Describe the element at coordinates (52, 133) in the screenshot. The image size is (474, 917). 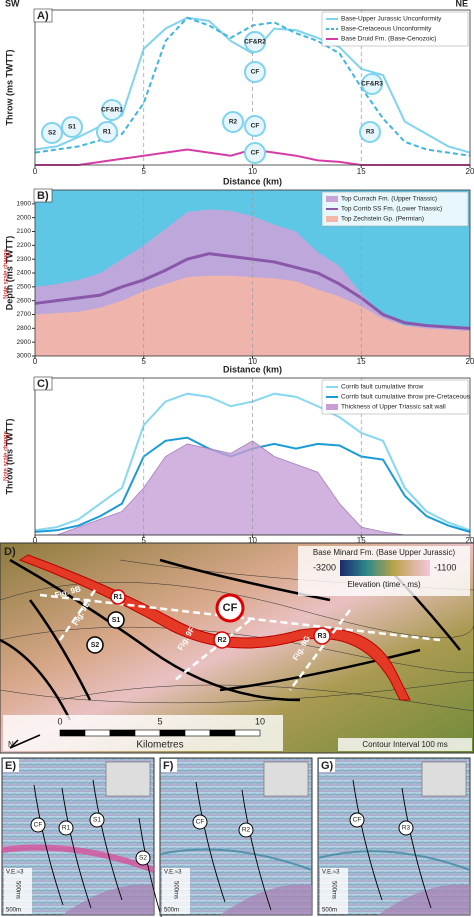
I see `annotation: S2` at that location.